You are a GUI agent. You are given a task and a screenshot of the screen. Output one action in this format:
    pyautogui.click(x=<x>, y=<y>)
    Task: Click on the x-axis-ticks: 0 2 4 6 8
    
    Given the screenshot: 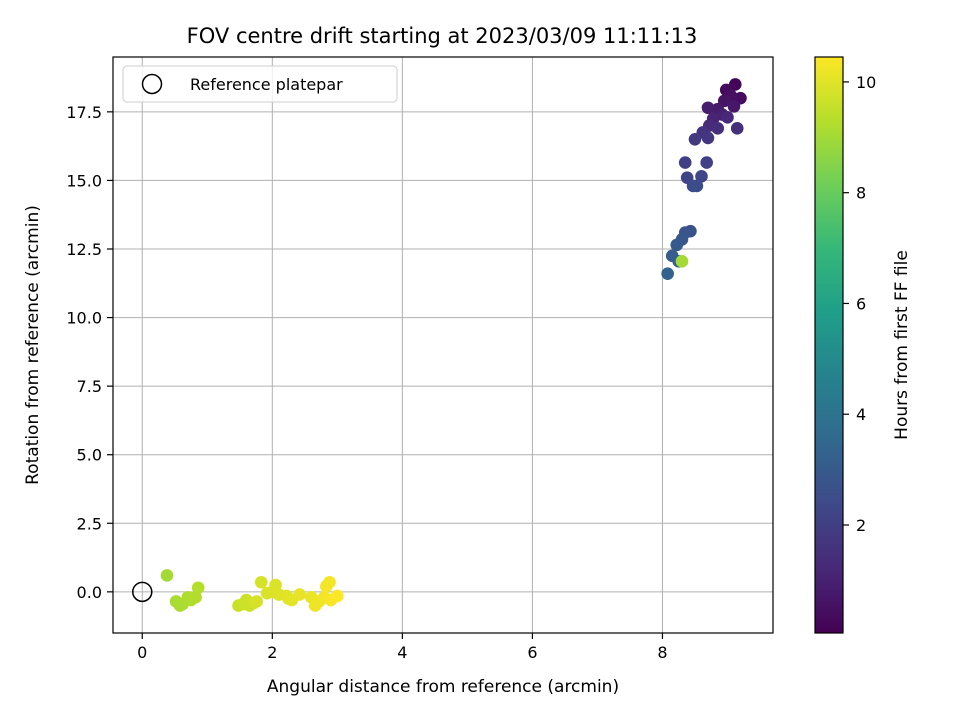 What is the action you would take?
    pyautogui.click(x=402, y=647)
    